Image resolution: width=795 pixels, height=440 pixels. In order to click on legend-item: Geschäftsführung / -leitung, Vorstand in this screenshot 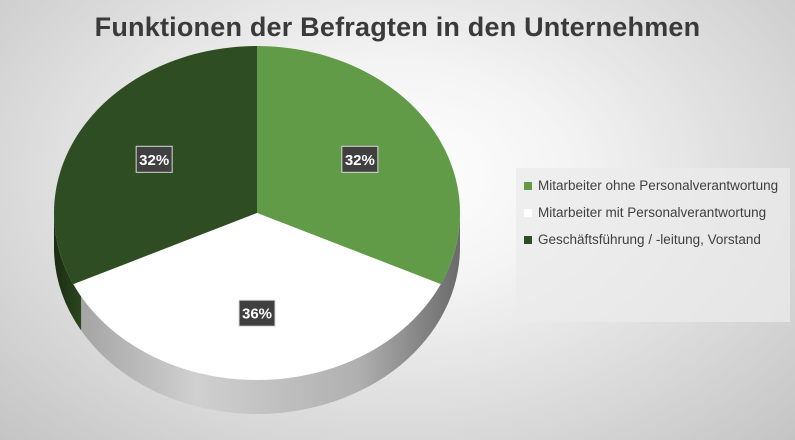, I will do `click(653, 239)`.